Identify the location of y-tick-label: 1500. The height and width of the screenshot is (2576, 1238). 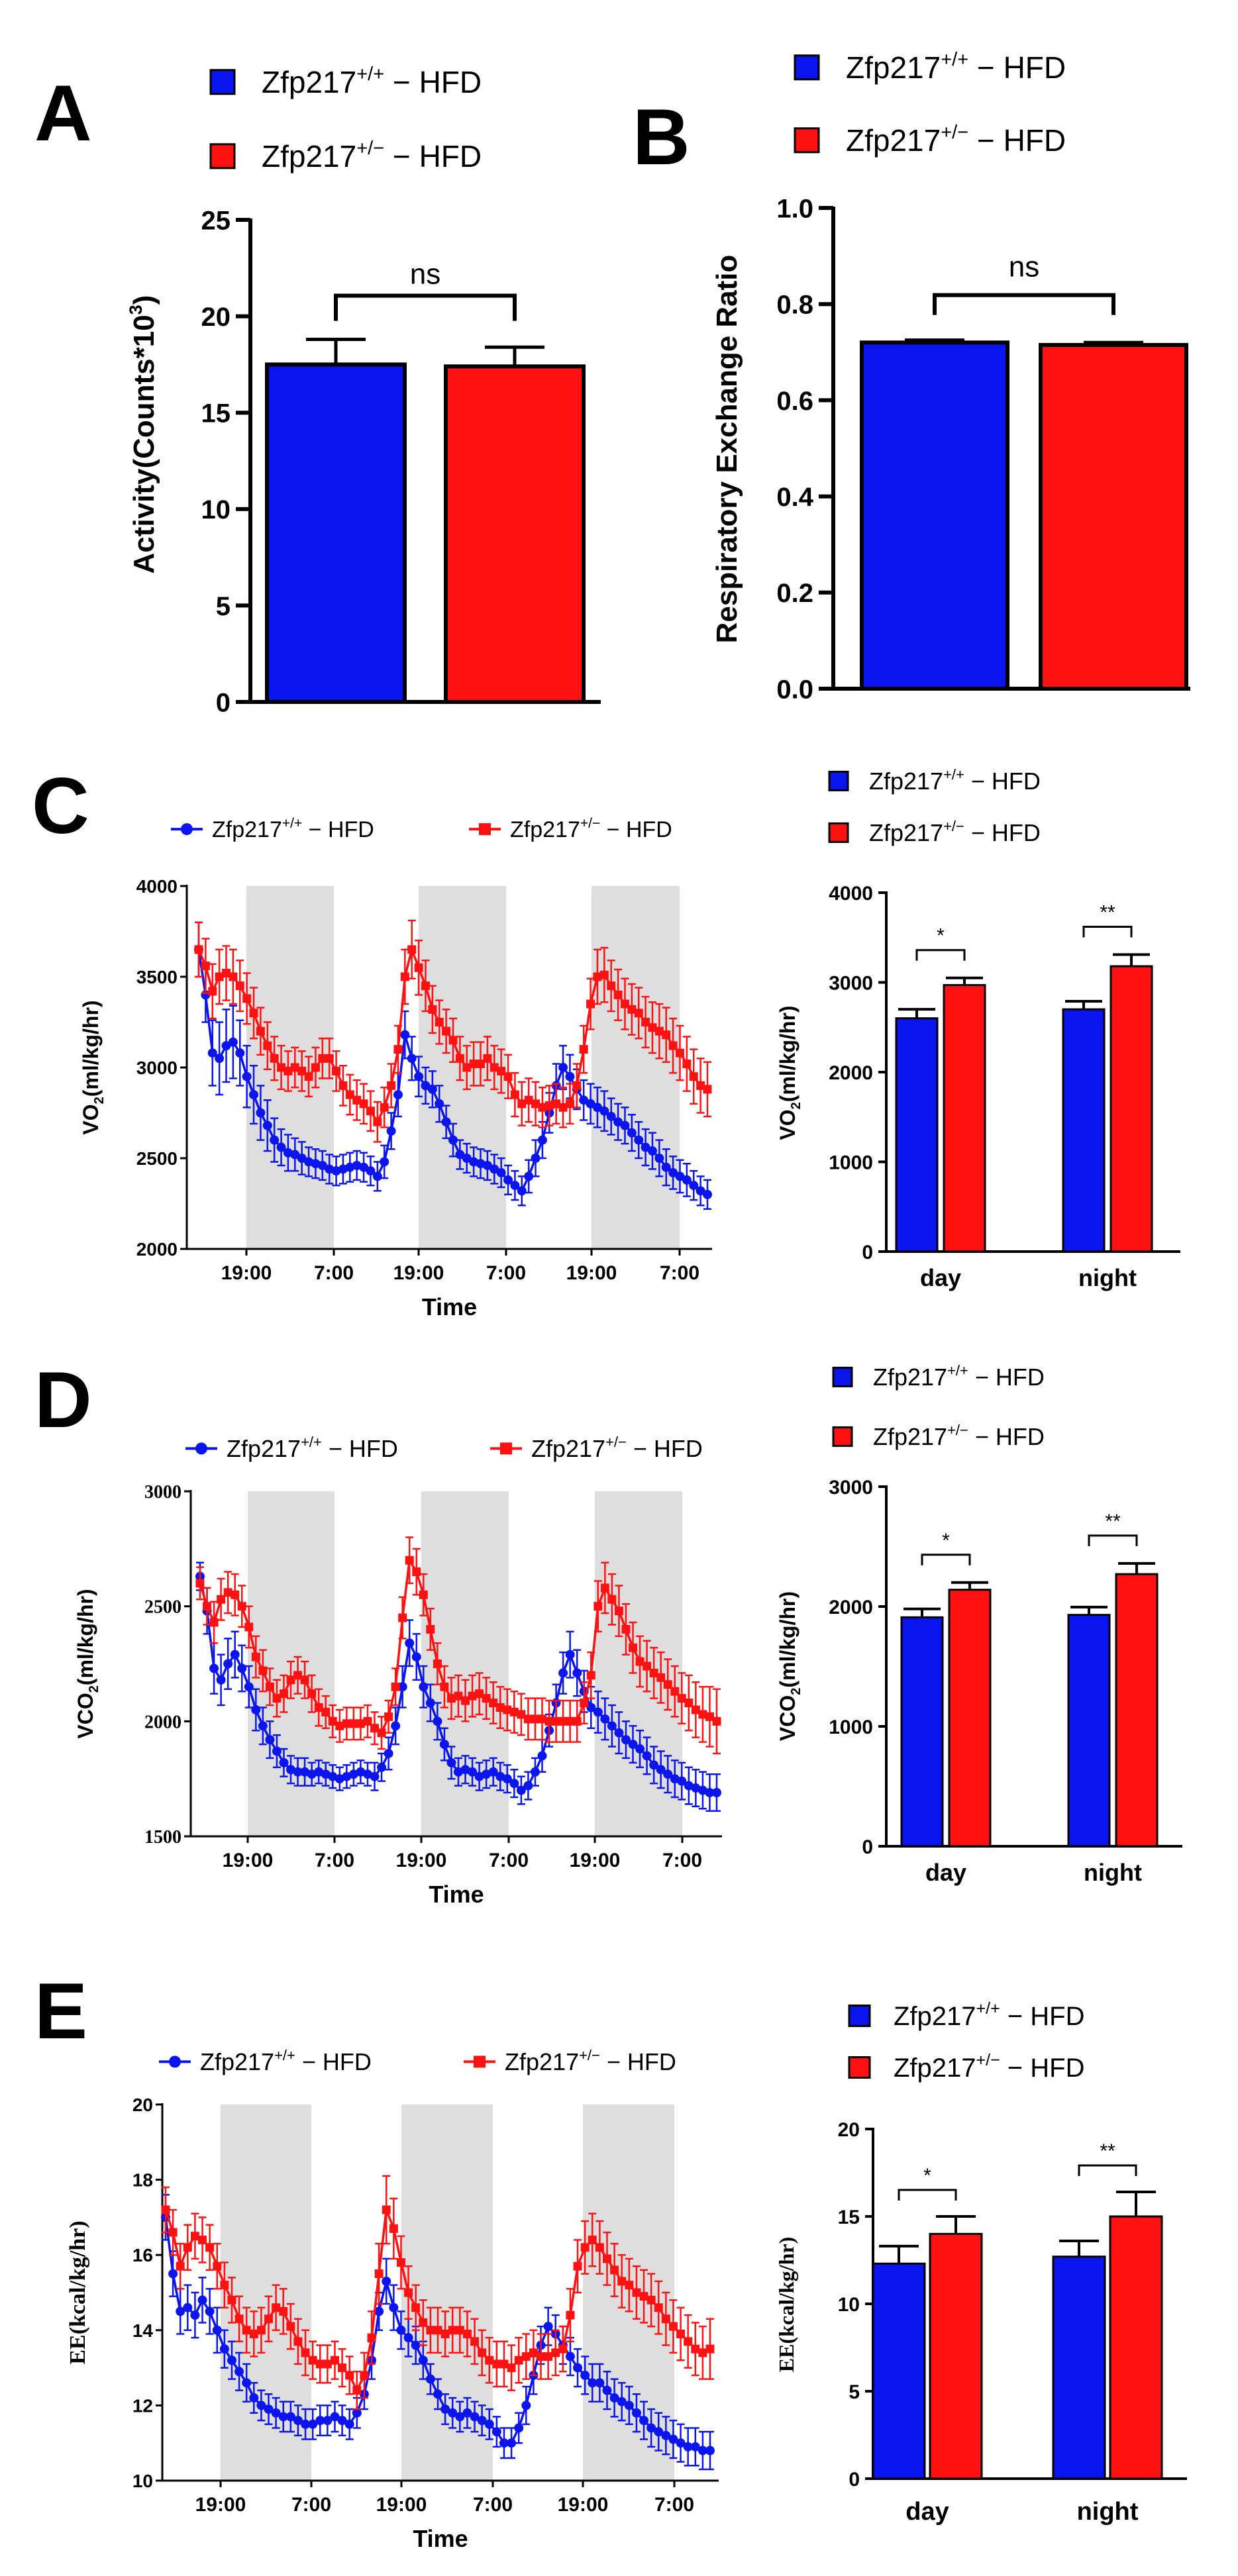
(162, 1837).